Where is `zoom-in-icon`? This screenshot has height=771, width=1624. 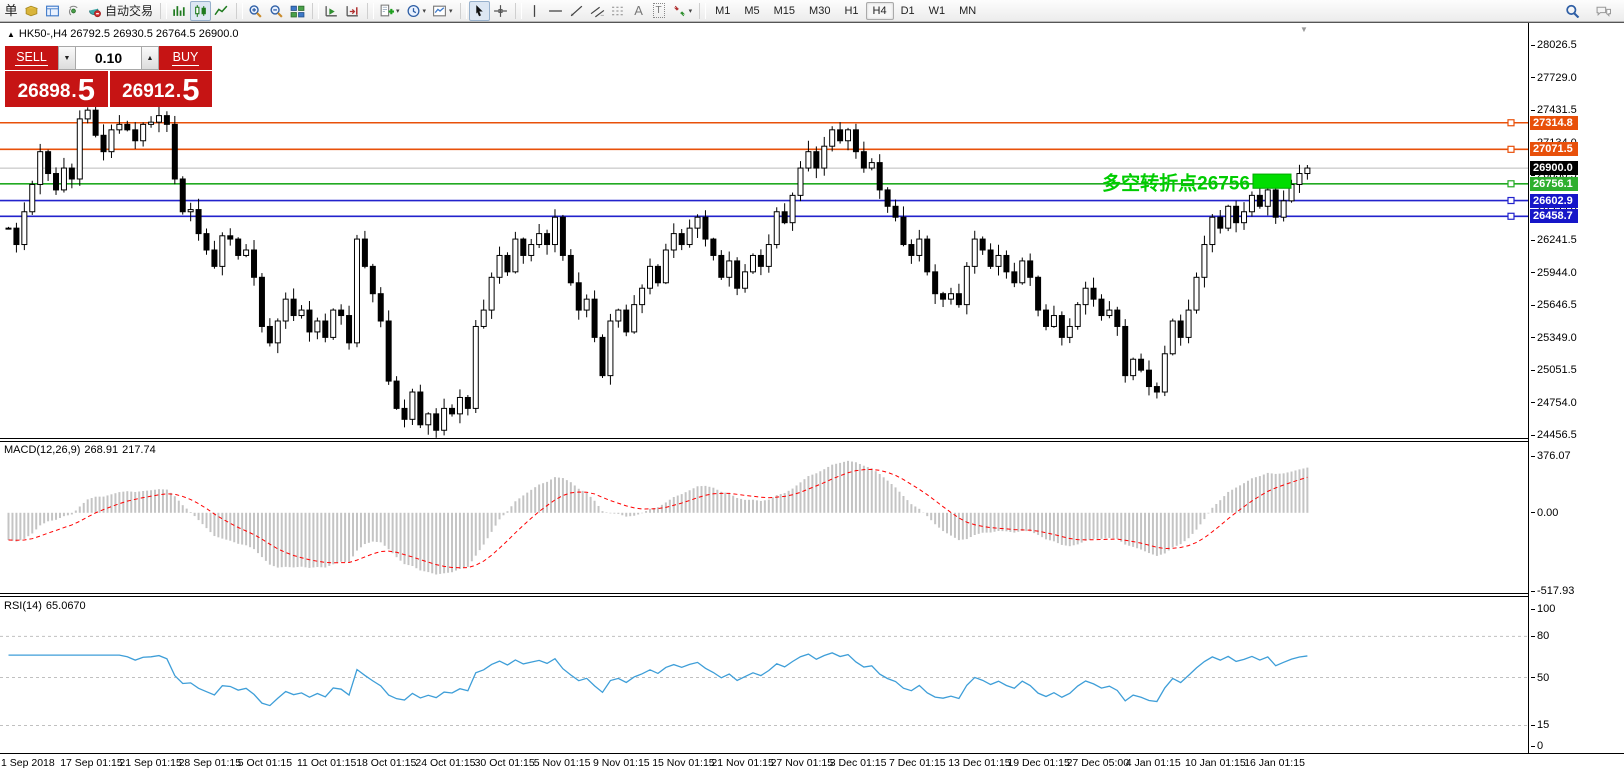 zoom-in-icon is located at coordinates (255, 11).